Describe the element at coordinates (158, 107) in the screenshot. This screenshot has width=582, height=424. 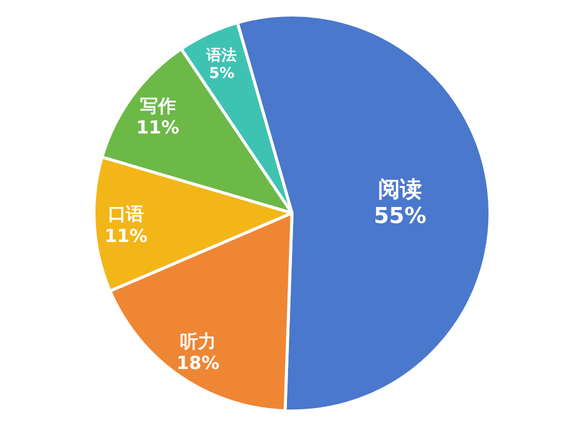
I see `slice-label: 写作` at that location.